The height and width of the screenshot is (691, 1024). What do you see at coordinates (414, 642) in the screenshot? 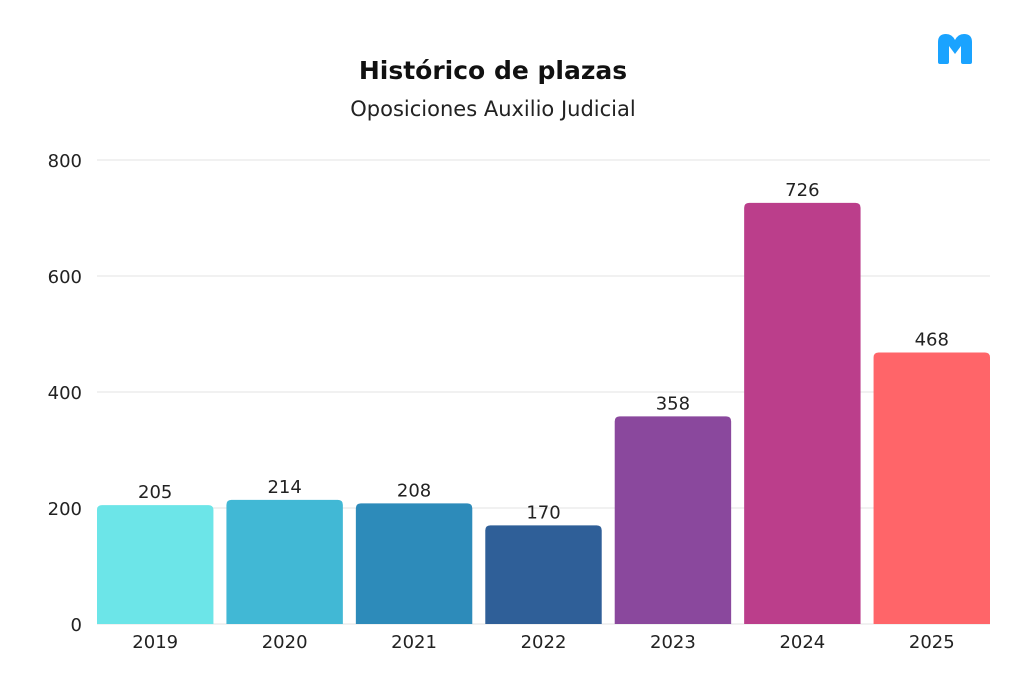
I see `x-tick-label: 2021` at bounding box center [414, 642].